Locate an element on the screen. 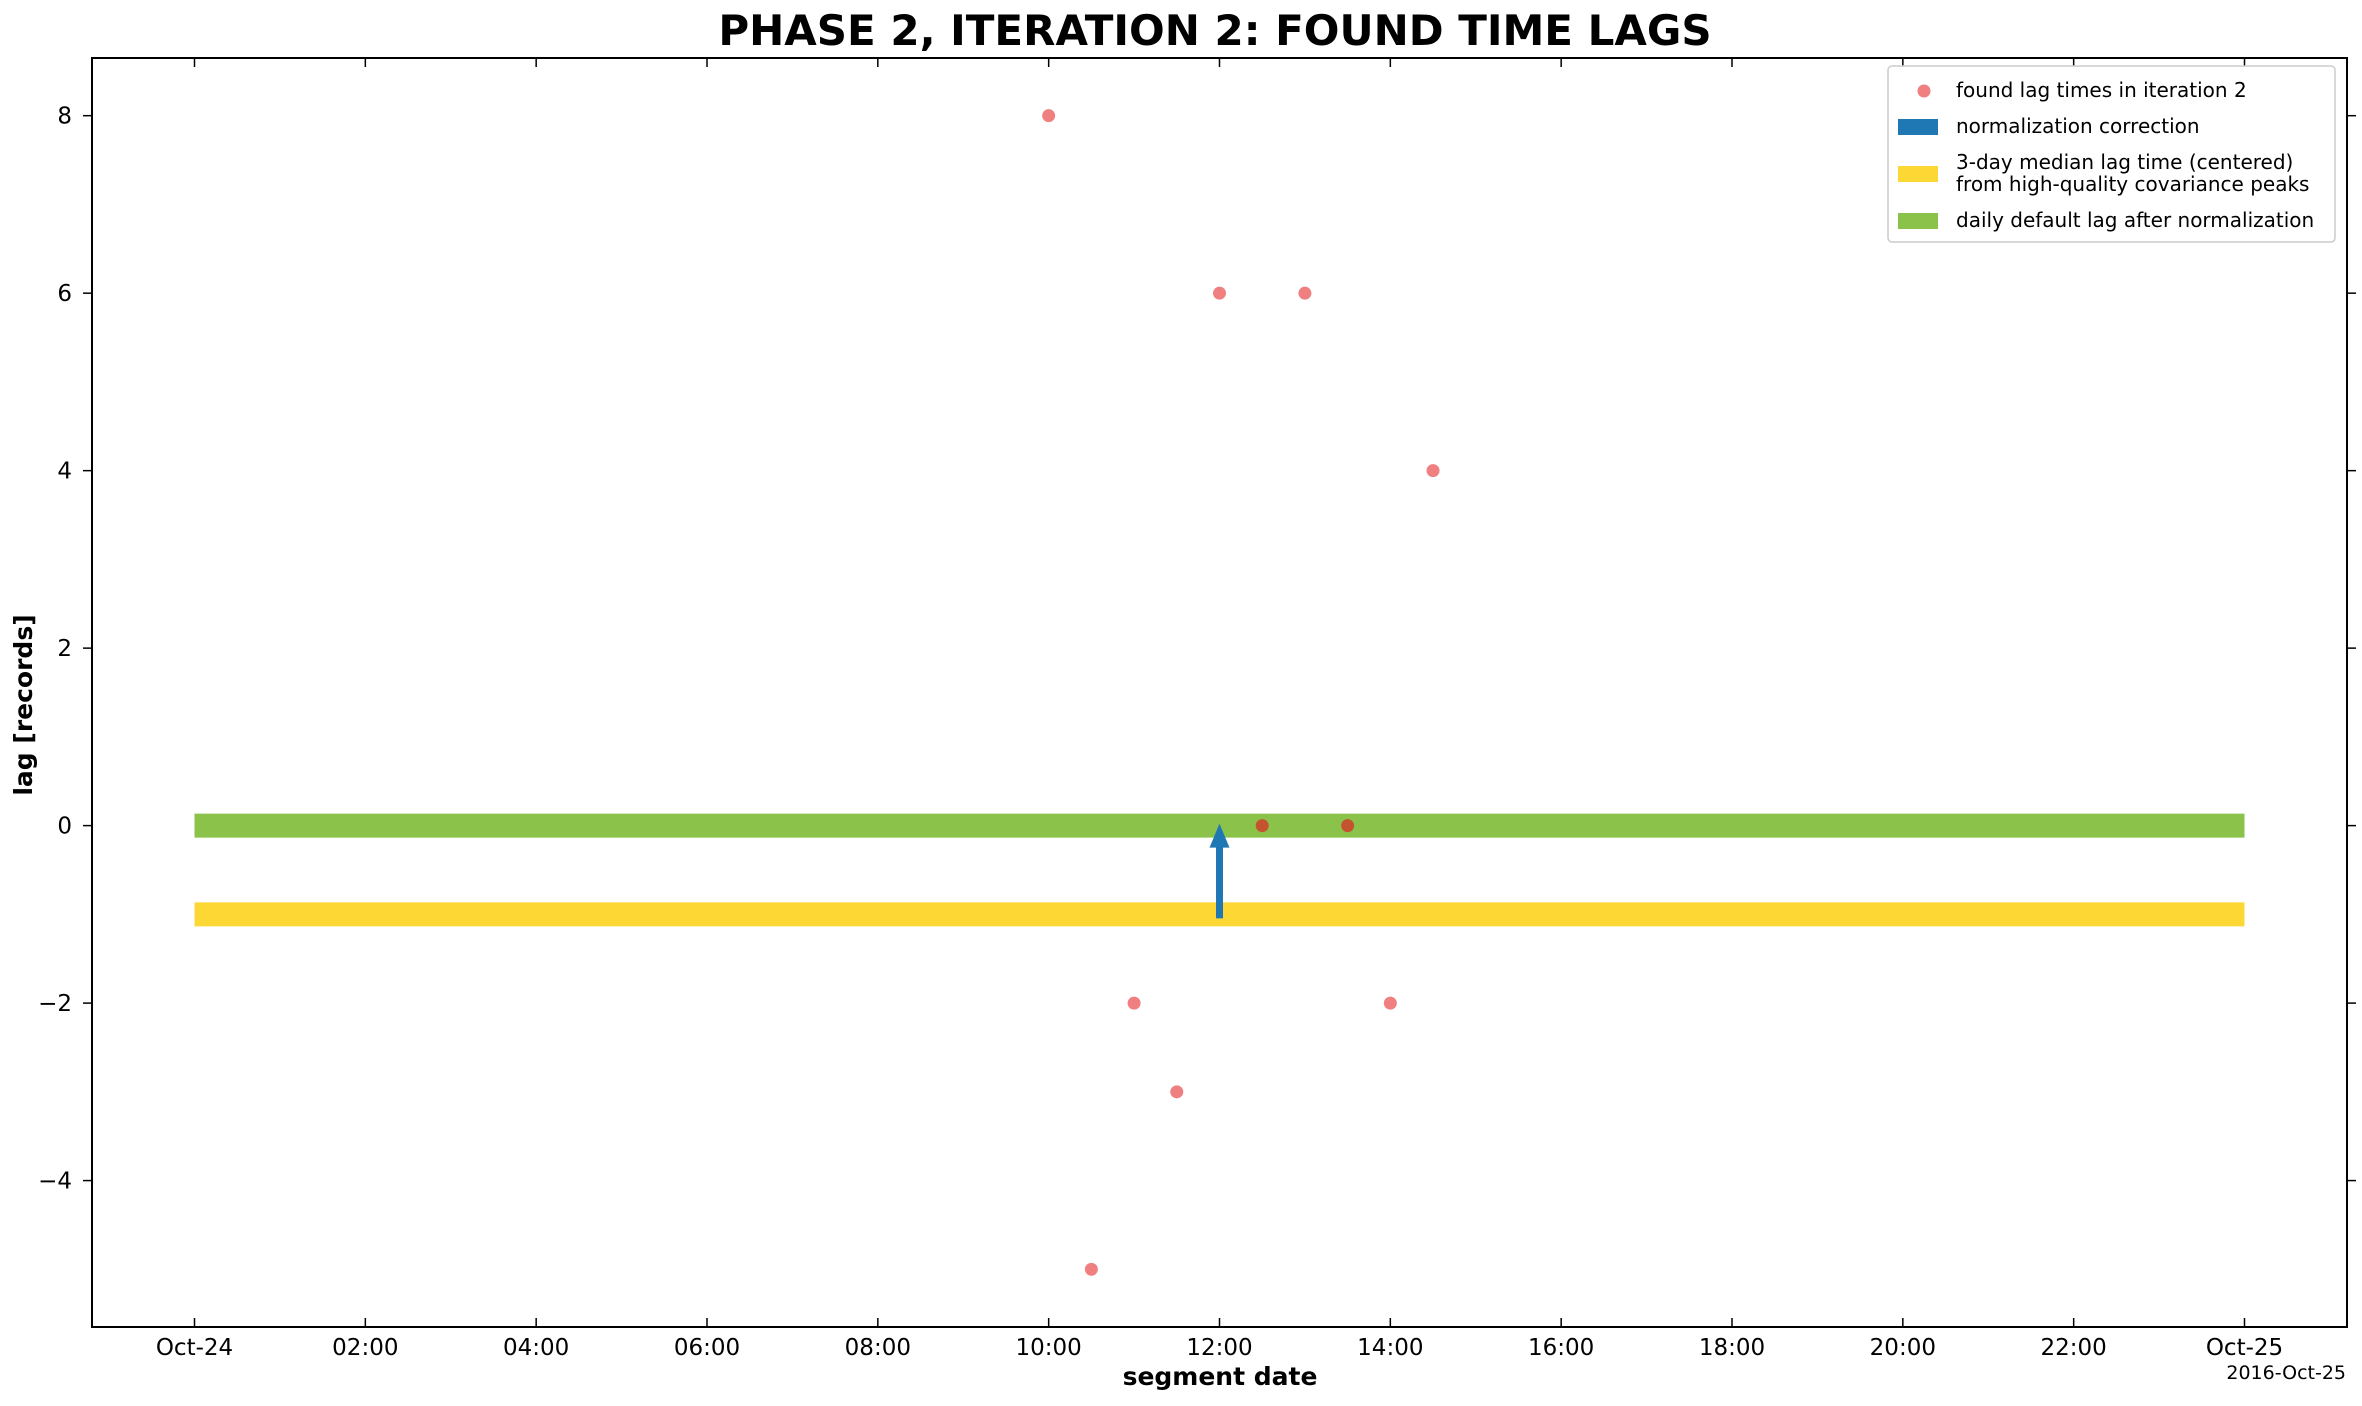  y-tick-label-5: −2 is located at coordinates (55, 1004).